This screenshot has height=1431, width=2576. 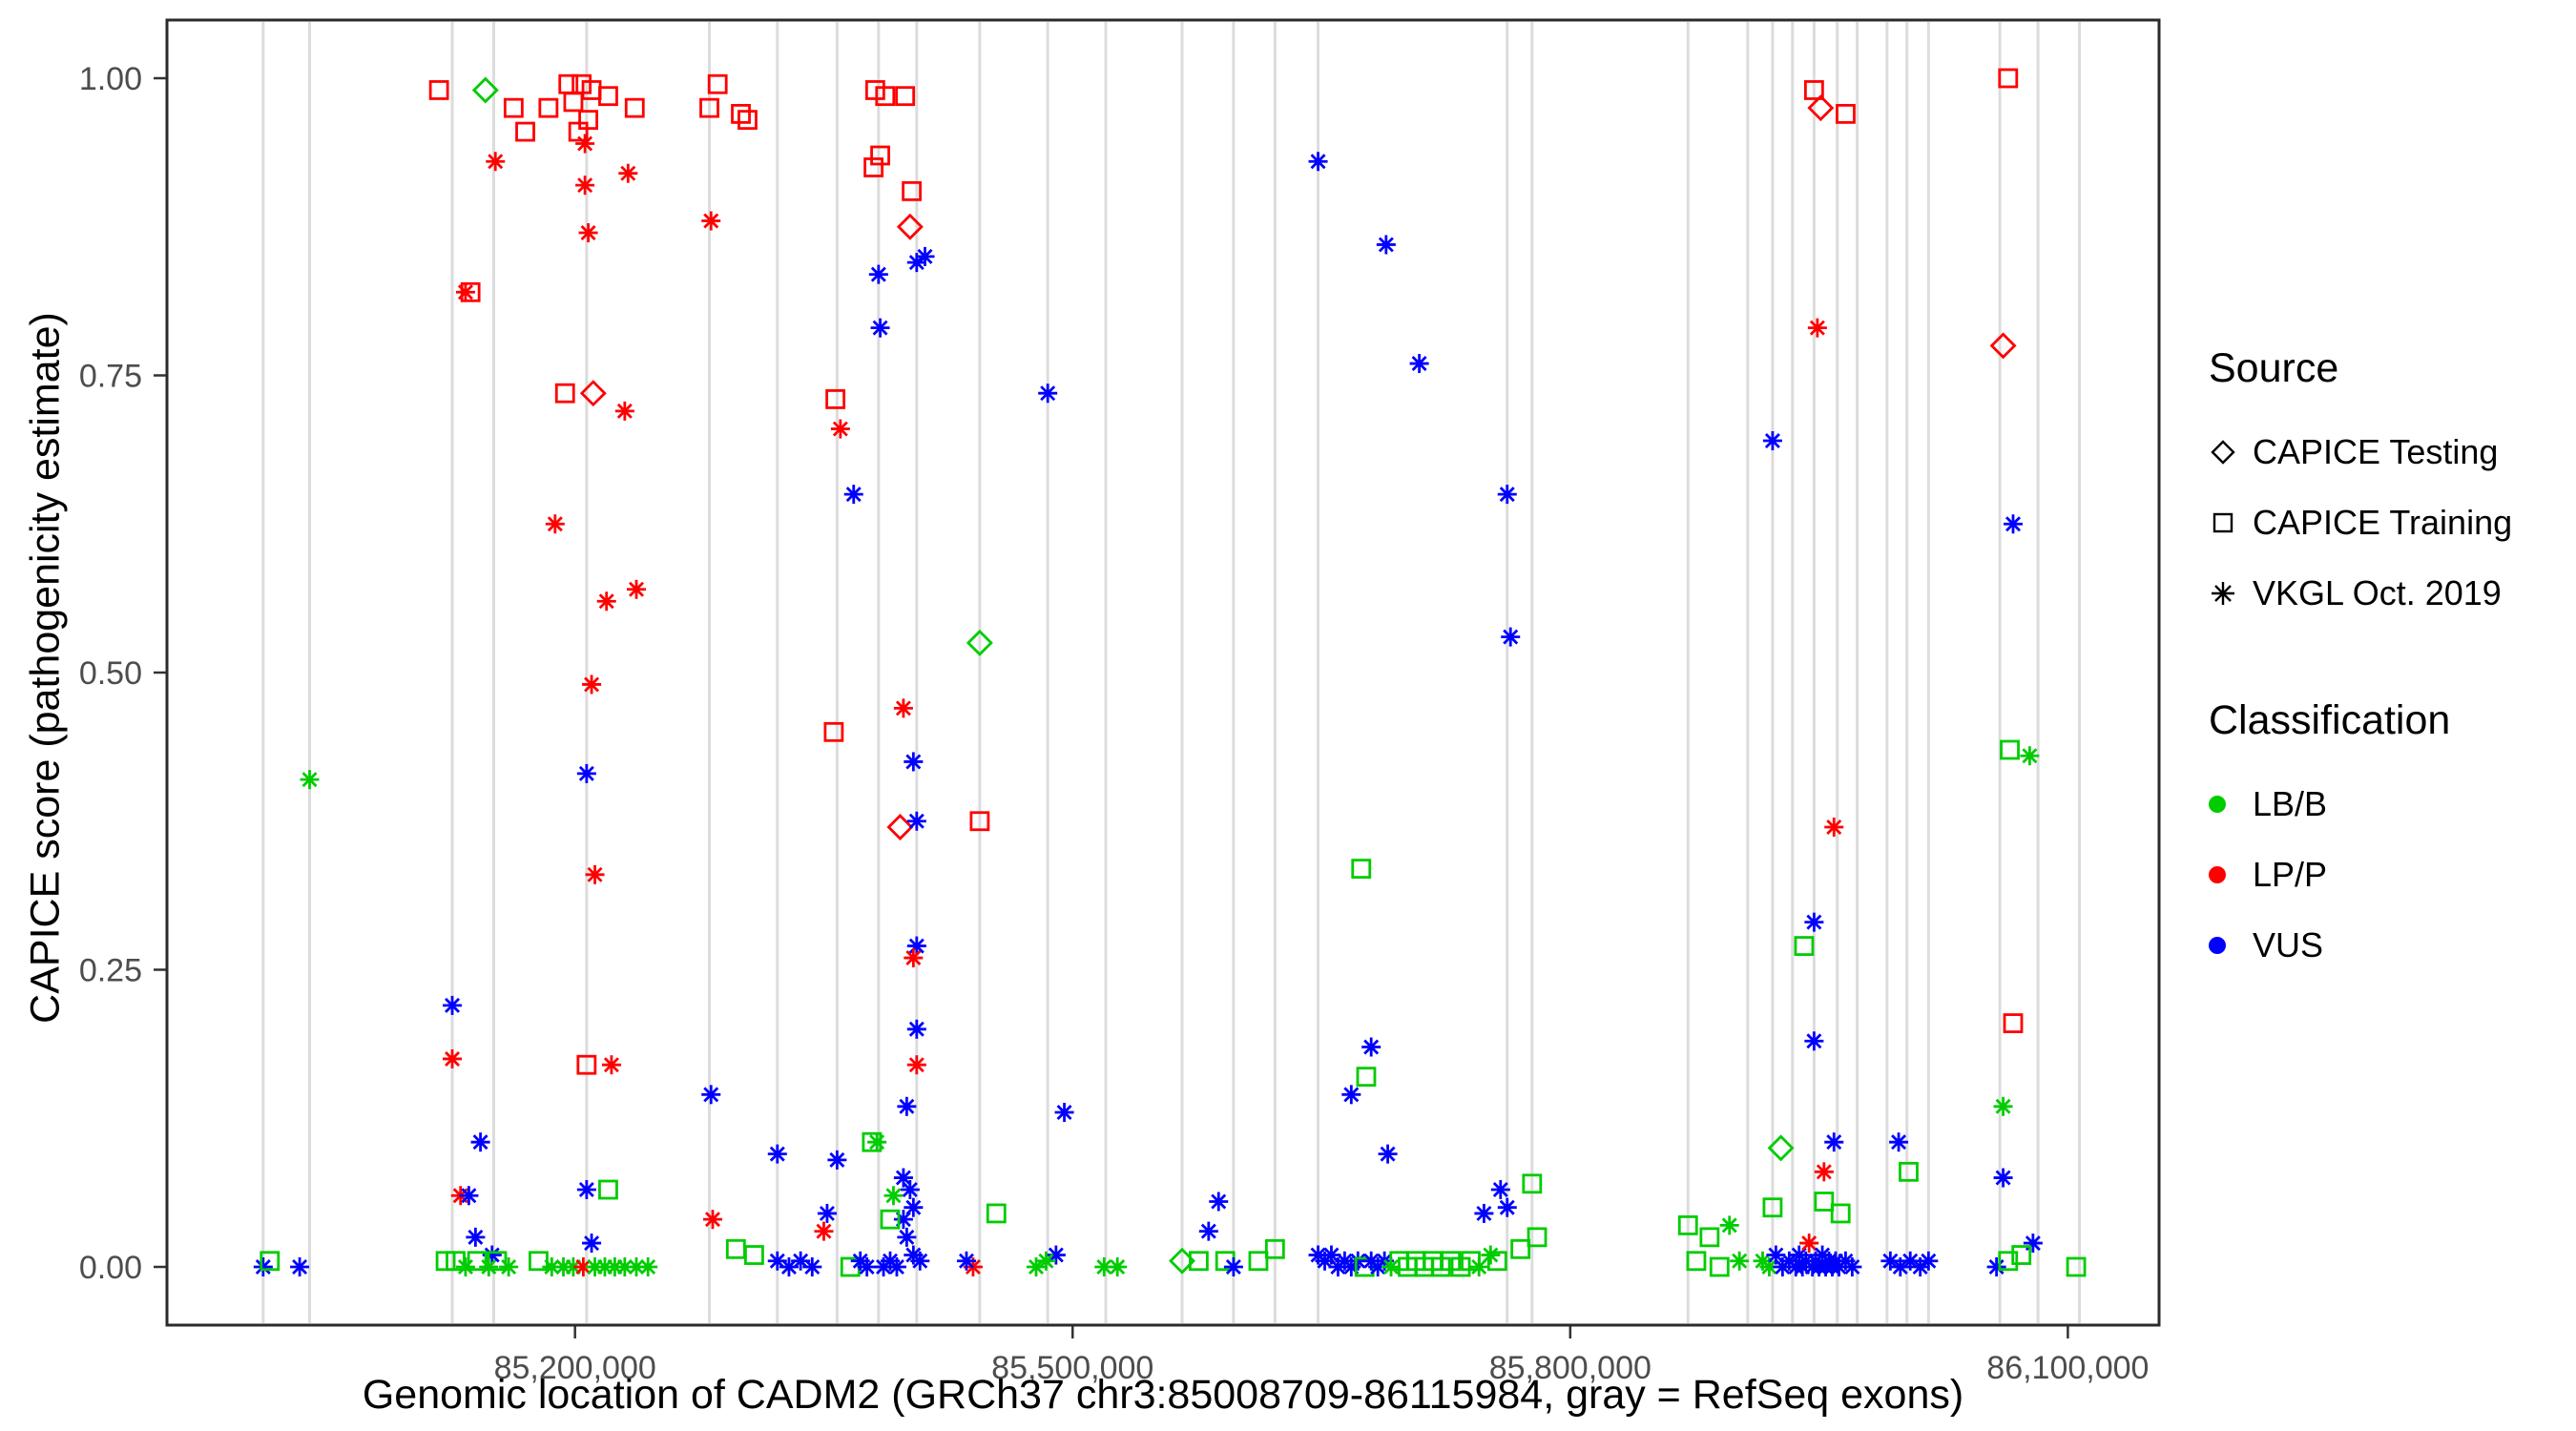 I want to click on y-tick-label: 0.75, so click(x=110, y=377).